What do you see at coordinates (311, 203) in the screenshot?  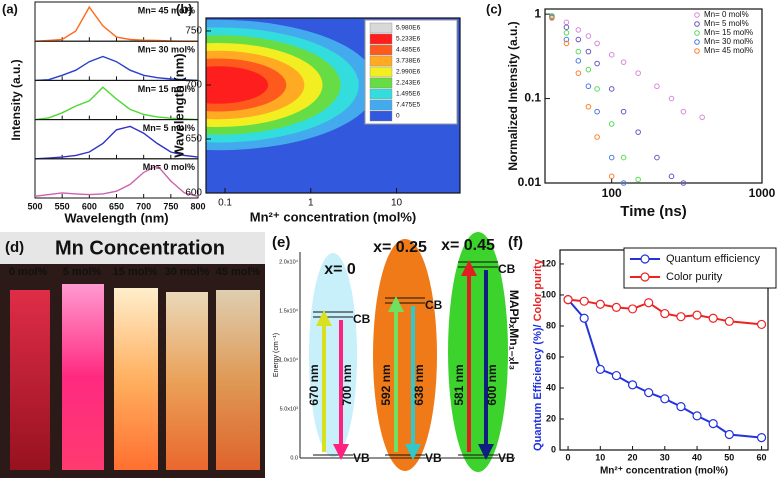 I see `x-tick-label: 1` at bounding box center [311, 203].